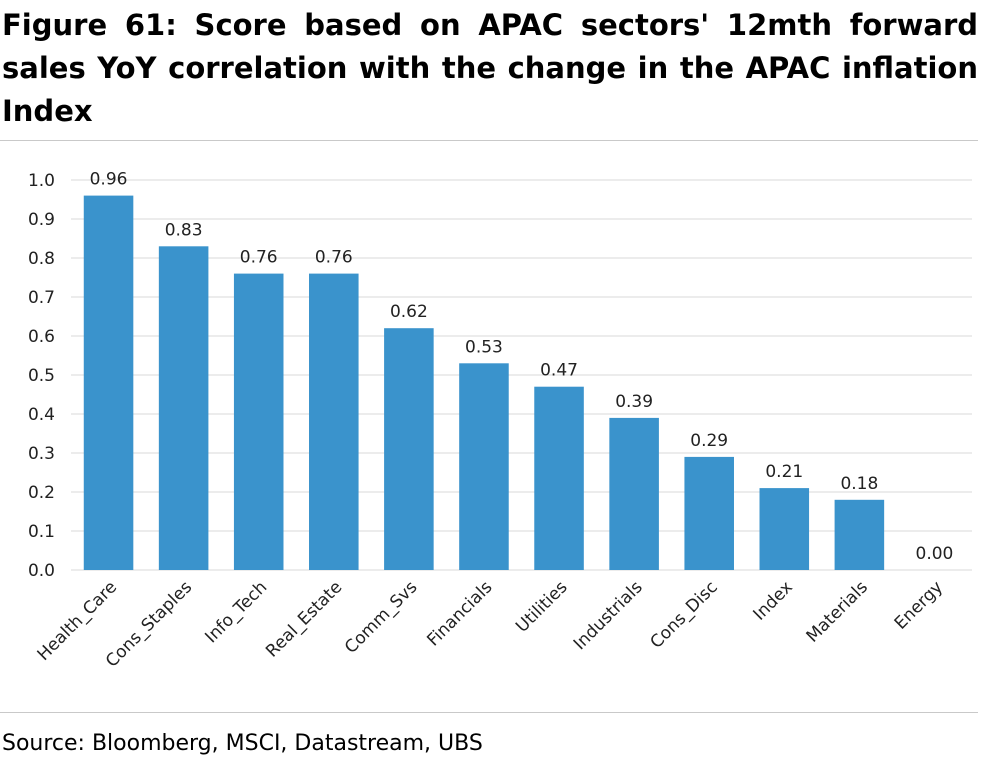 The width and height of the screenshot is (990, 761). What do you see at coordinates (108, 382) in the screenshot?
I see `bar-health-care` at bounding box center [108, 382].